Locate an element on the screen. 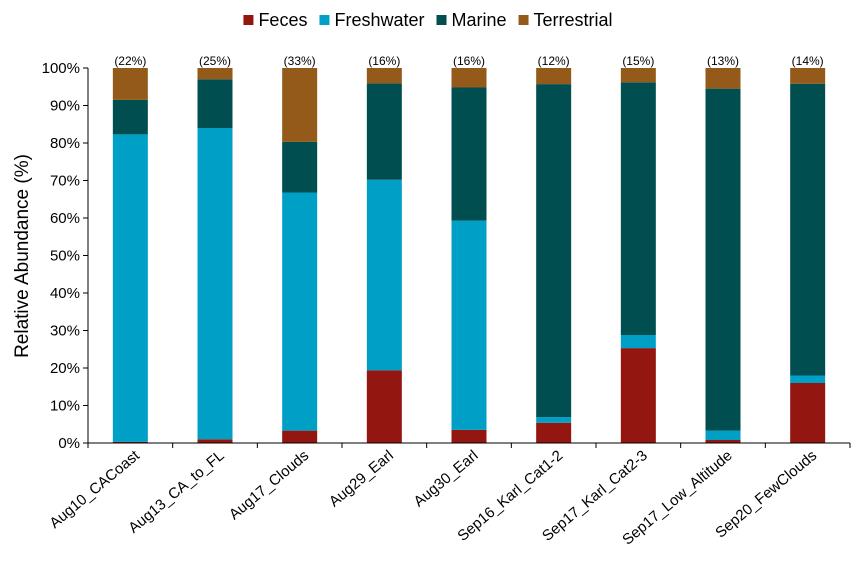 The image size is (856, 572). y-tick-label: 70% is located at coordinates (65, 181).